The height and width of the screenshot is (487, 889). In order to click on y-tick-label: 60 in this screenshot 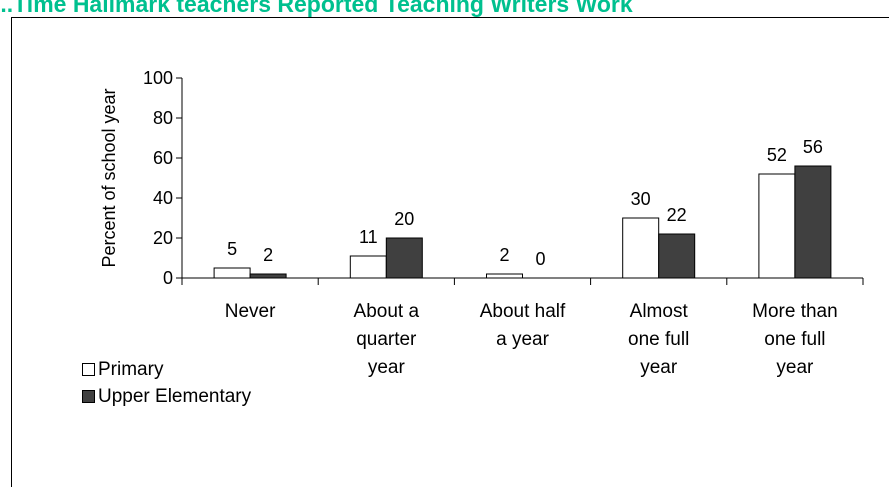, I will do `click(163, 158)`.